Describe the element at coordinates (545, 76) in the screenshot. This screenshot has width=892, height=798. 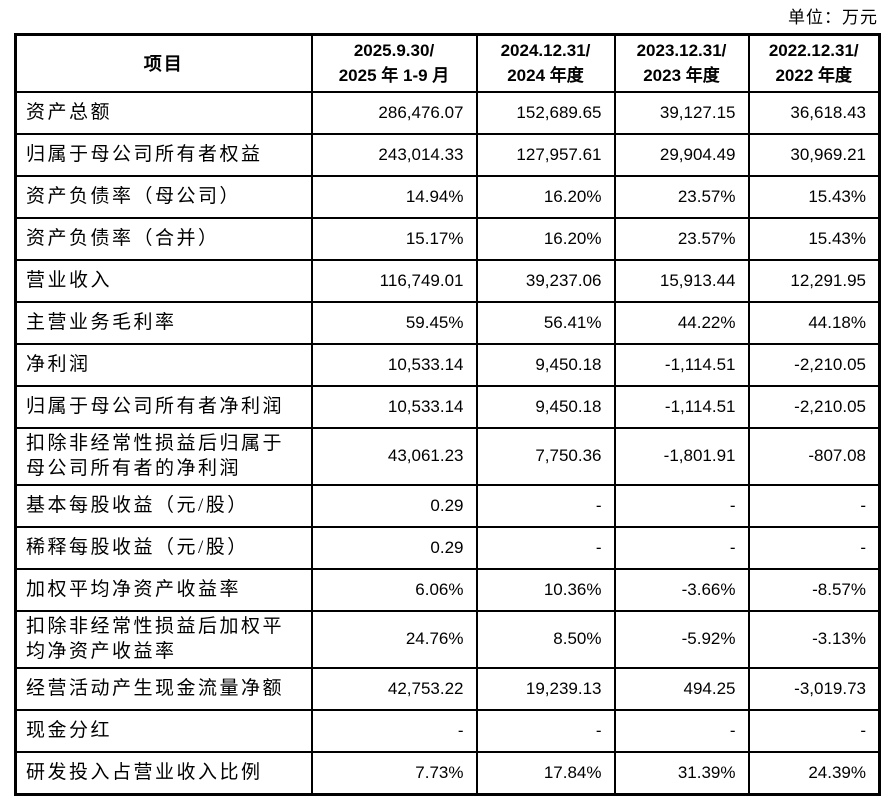
I see `period-line2: 2024 年度` at that location.